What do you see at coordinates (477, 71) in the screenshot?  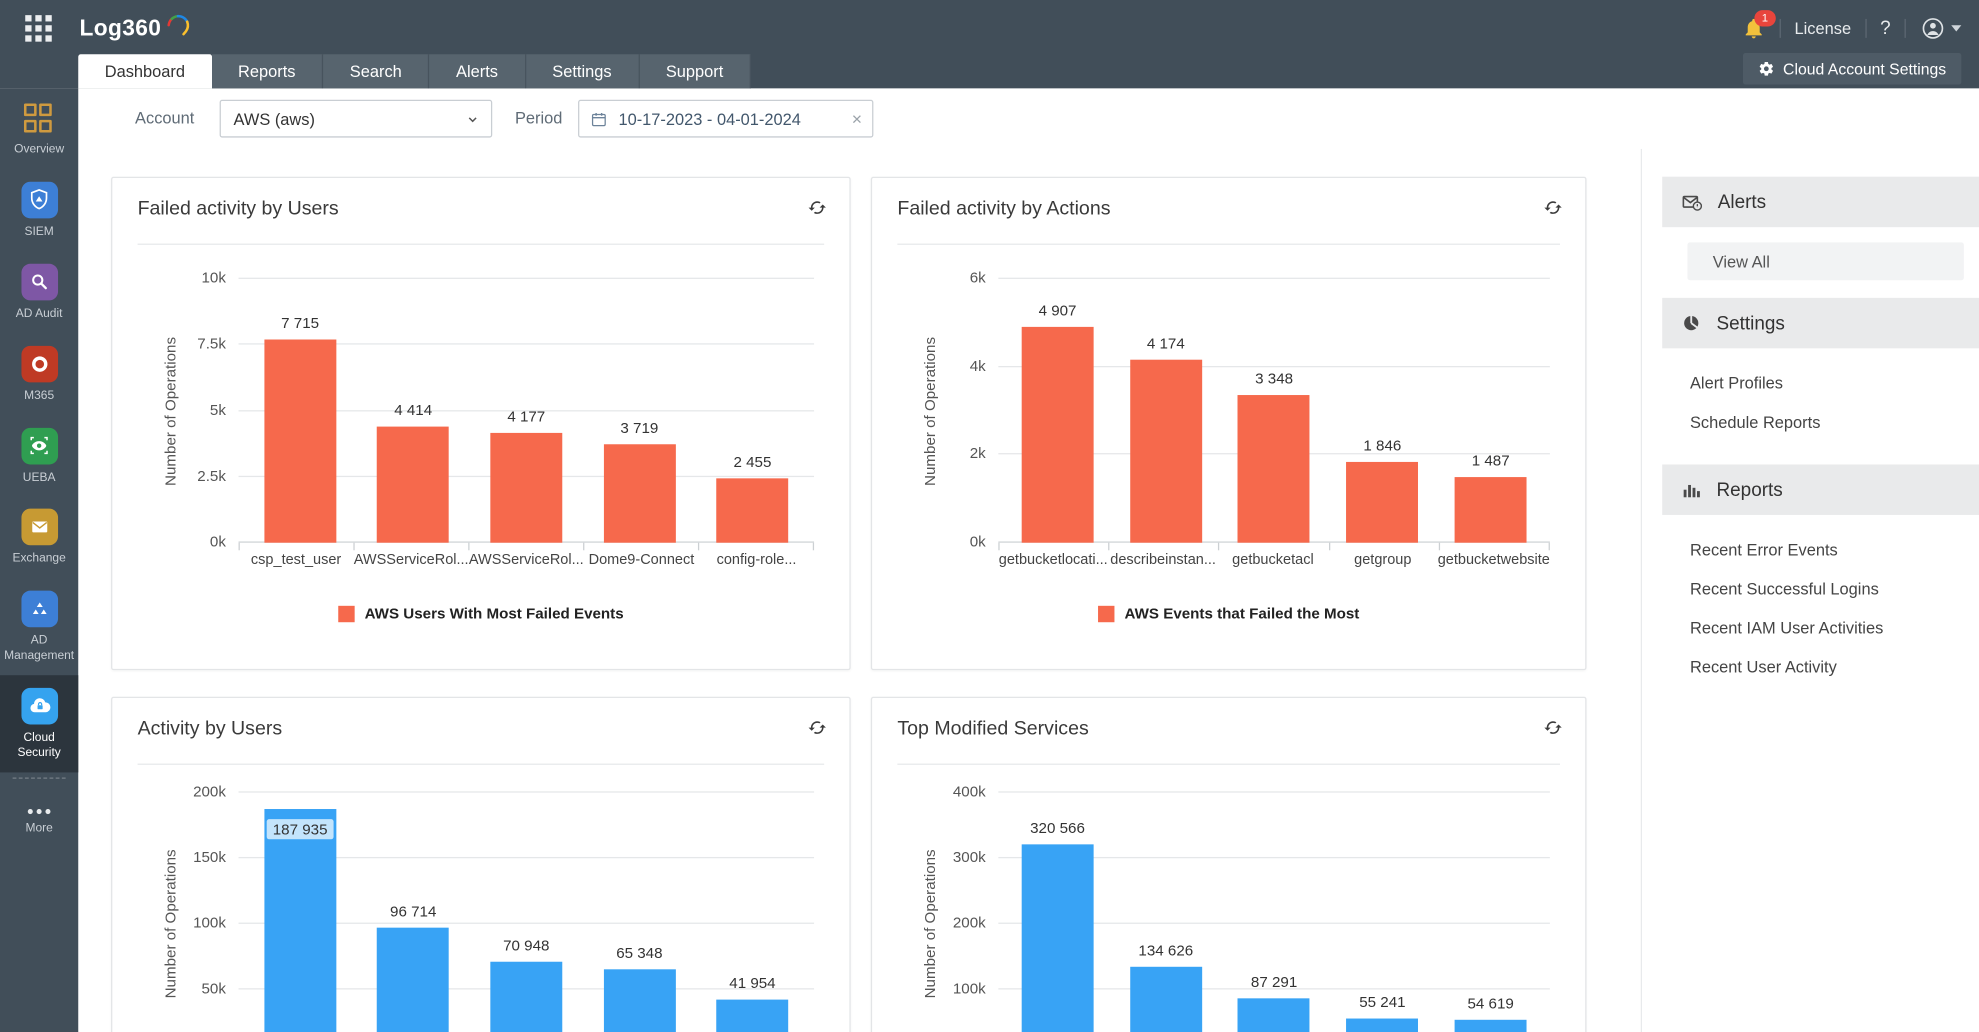 I see `tab-alerts: Alerts` at bounding box center [477, 71].